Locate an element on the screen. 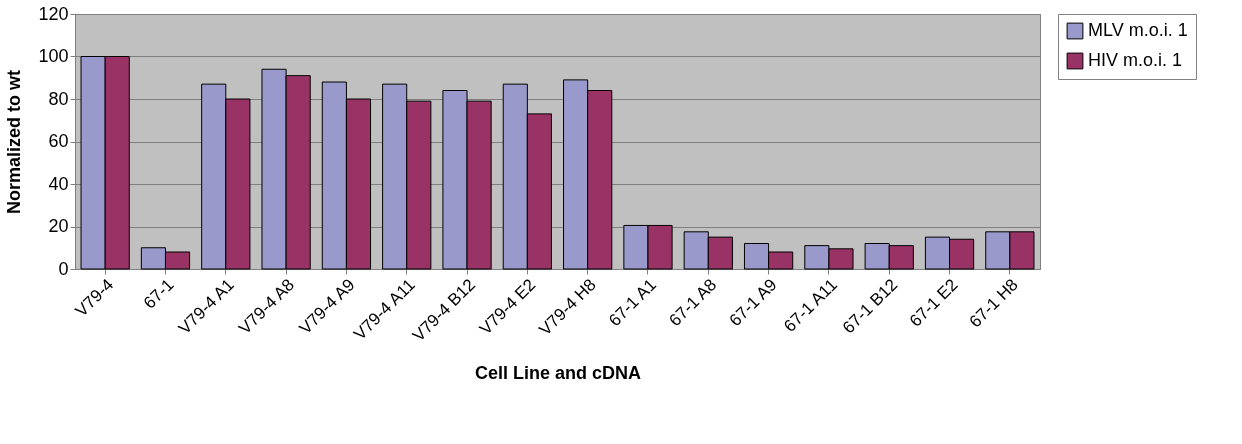 This screenshot has height=444, width=1242. y-tick-label: 100 is located at coordinates (53, 56).